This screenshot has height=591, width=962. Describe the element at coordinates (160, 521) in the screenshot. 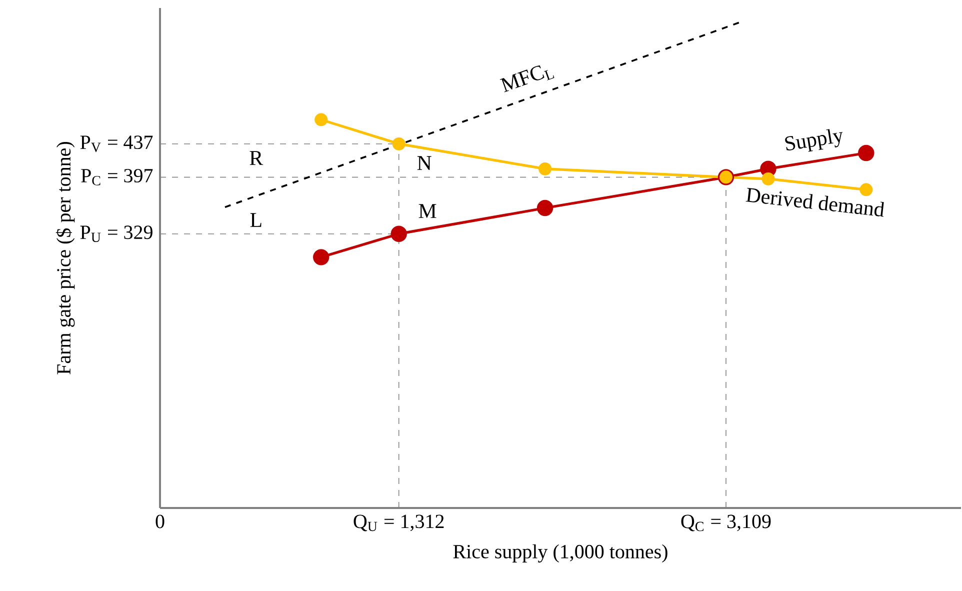

I see `x-tick-label: 0` at that location.